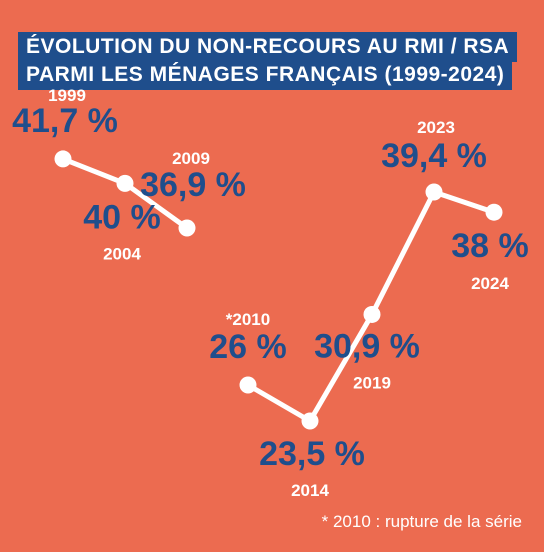 The image size is (544, 552). I want to click on year-label: 2024, so click(490, 283).